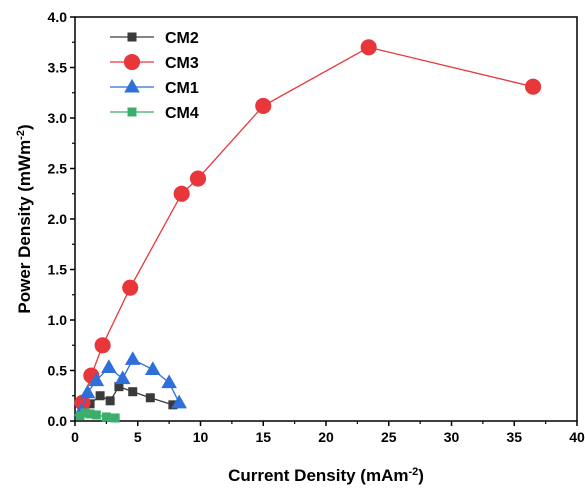  I want to click on series-cm1, so click(130, 384).